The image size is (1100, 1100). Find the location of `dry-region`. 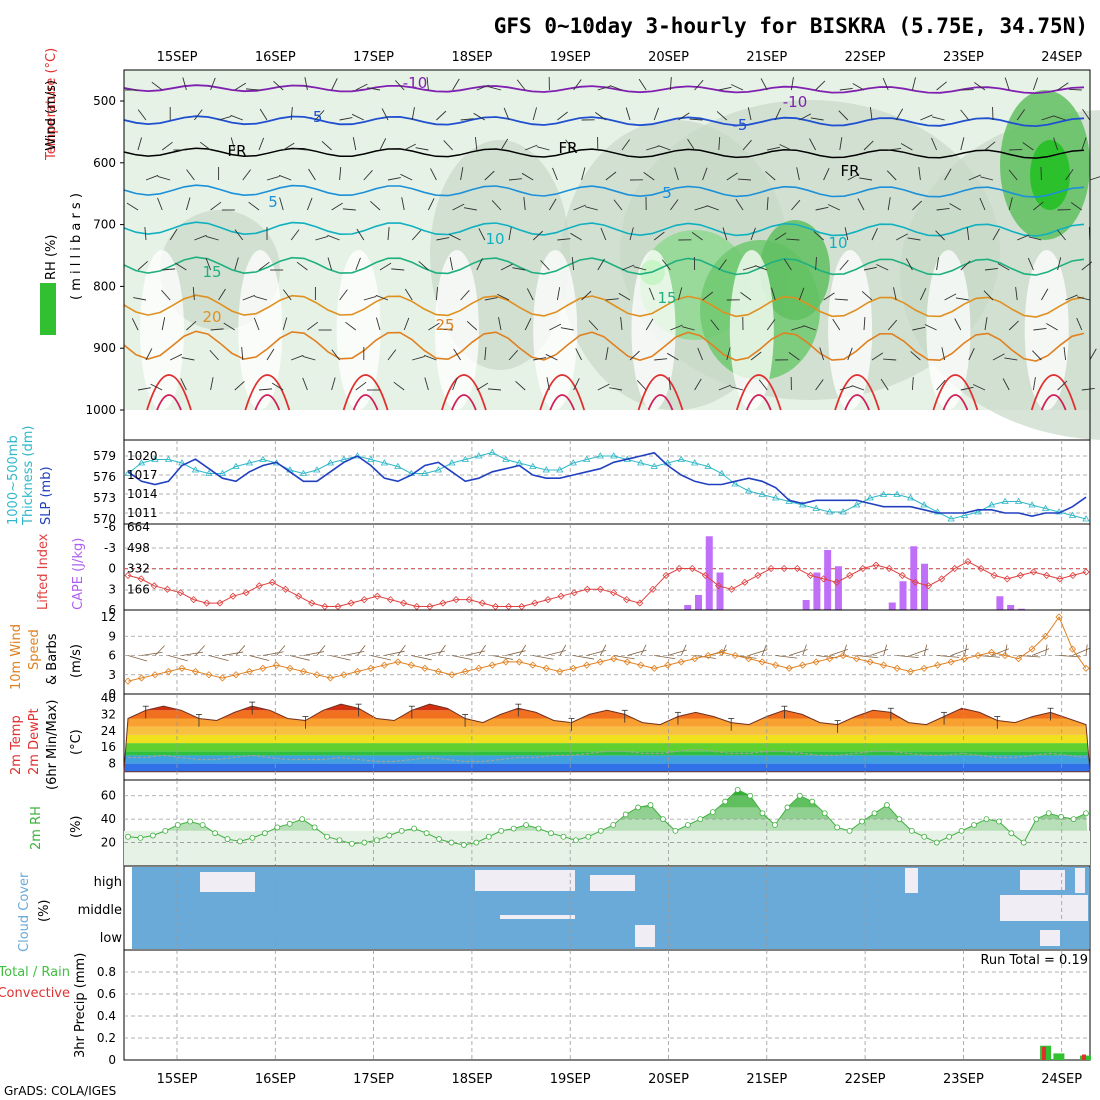

dry-region is located at coordinates (358, 330).